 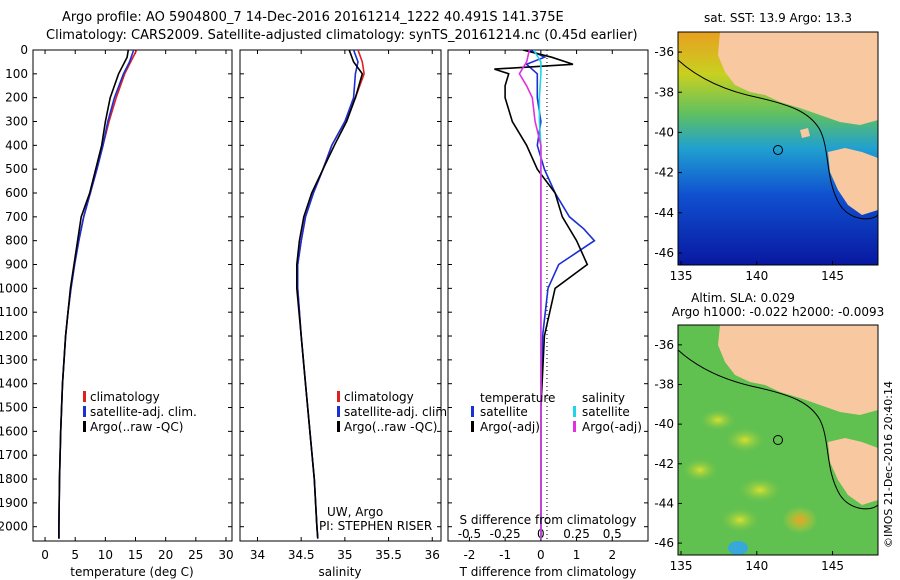 What do you see at coordinates (225, 555) in the screenshot?
I see `x-tick-label: 30` at bounding box center [225, 555].